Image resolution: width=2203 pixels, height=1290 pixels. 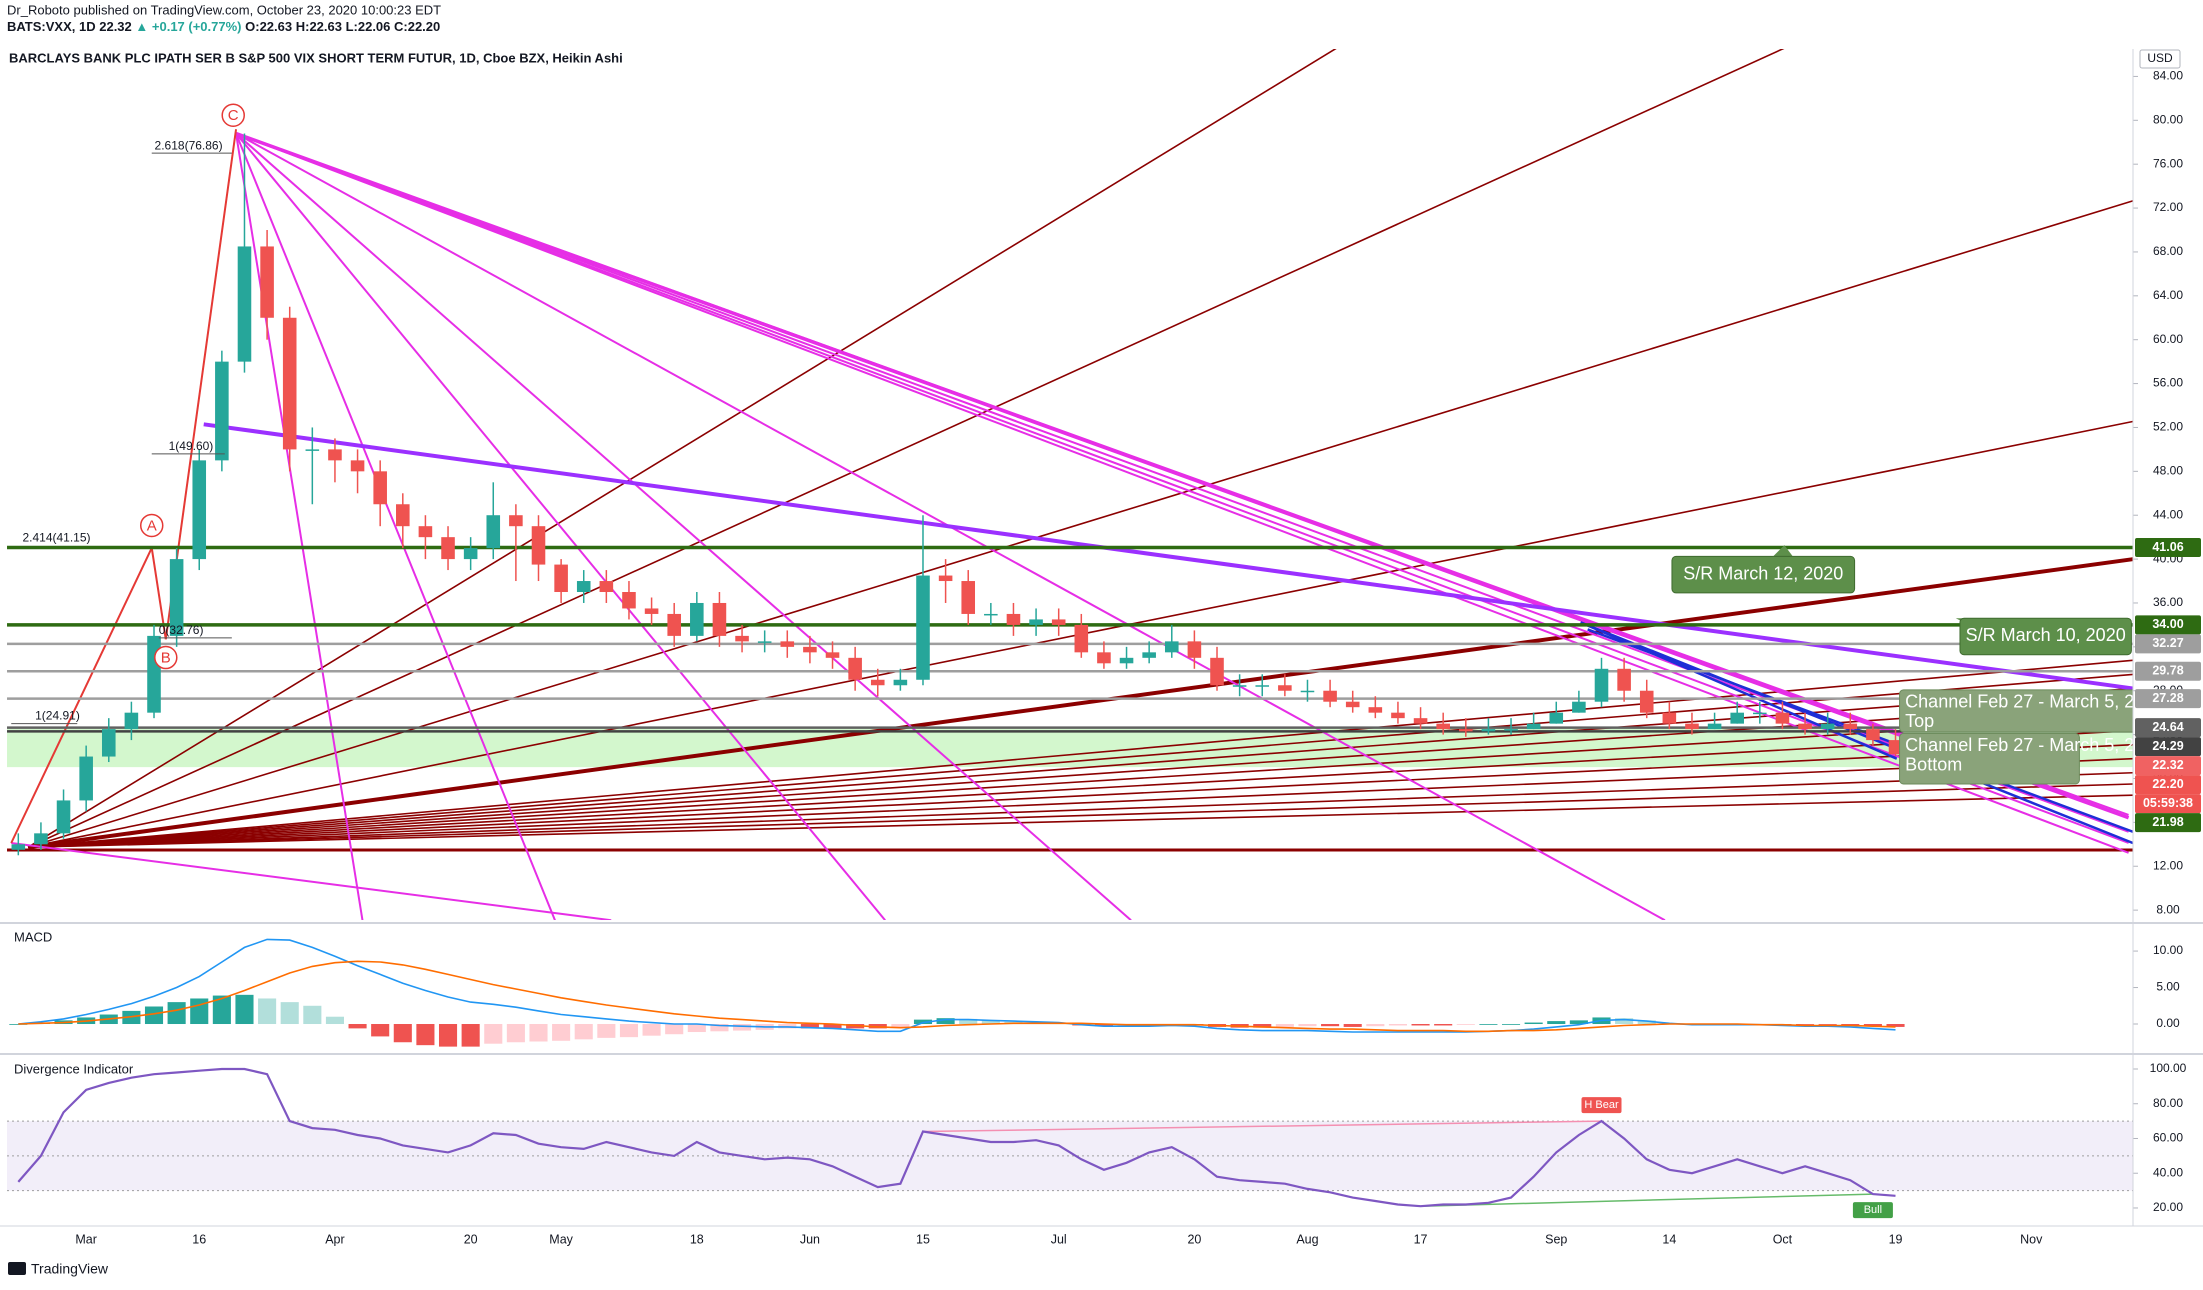 What do you see at coordinates (1070, 747) in the screenshot?
I see `support-zone` at bounding box center [1070, 747].